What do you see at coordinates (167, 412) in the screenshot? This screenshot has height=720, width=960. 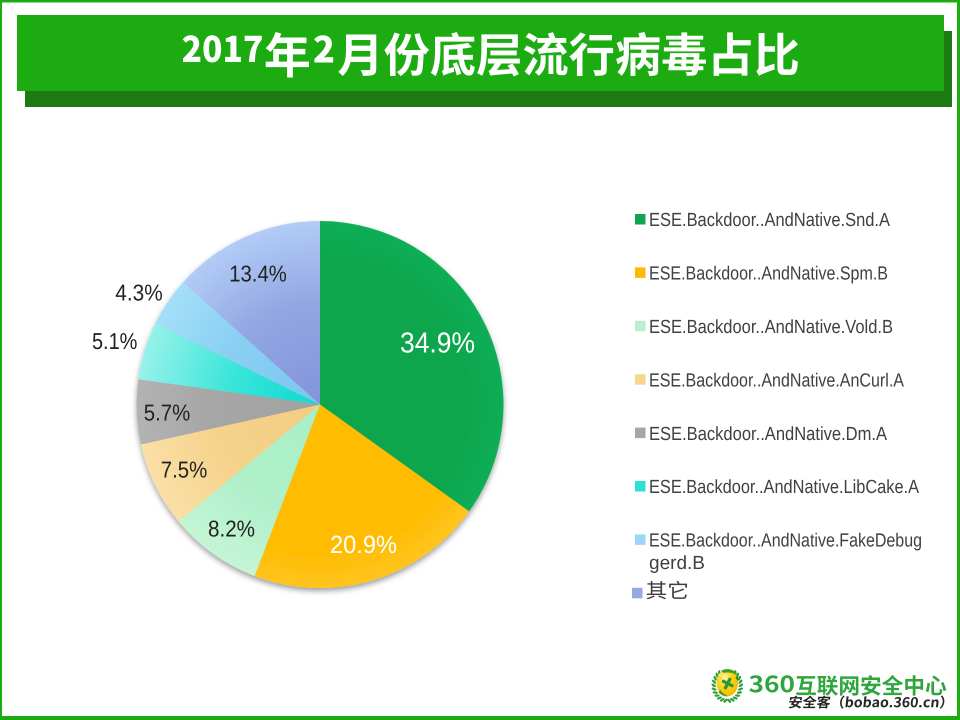 I see `svg-text: 5.7%` at bounding box center [167, 412].